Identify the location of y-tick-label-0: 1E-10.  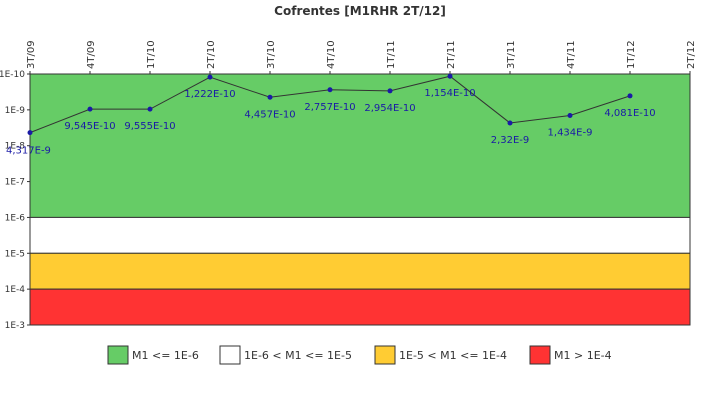
(12, 75).